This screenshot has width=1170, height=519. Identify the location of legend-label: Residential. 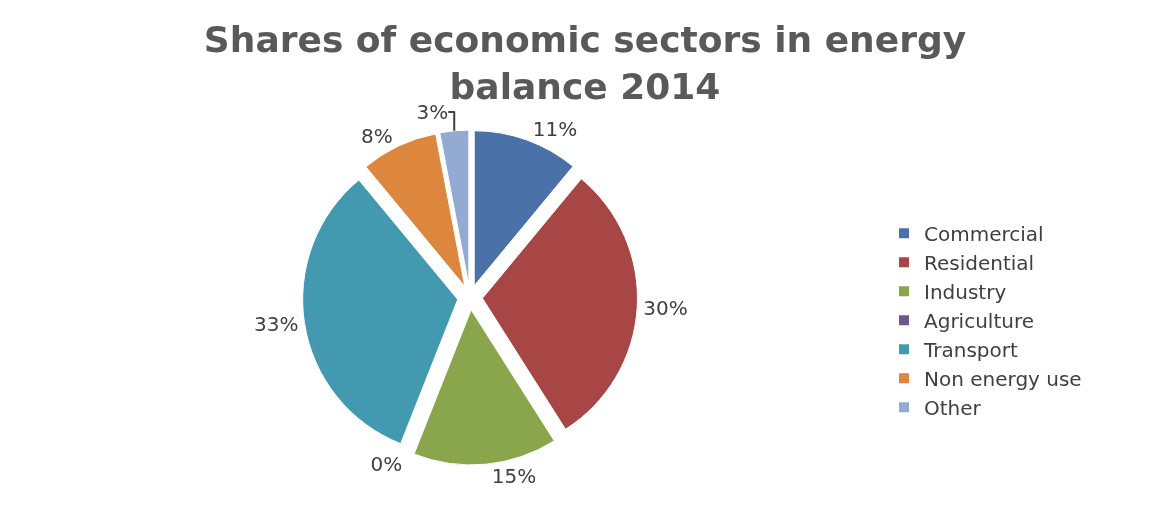
(979, 263).